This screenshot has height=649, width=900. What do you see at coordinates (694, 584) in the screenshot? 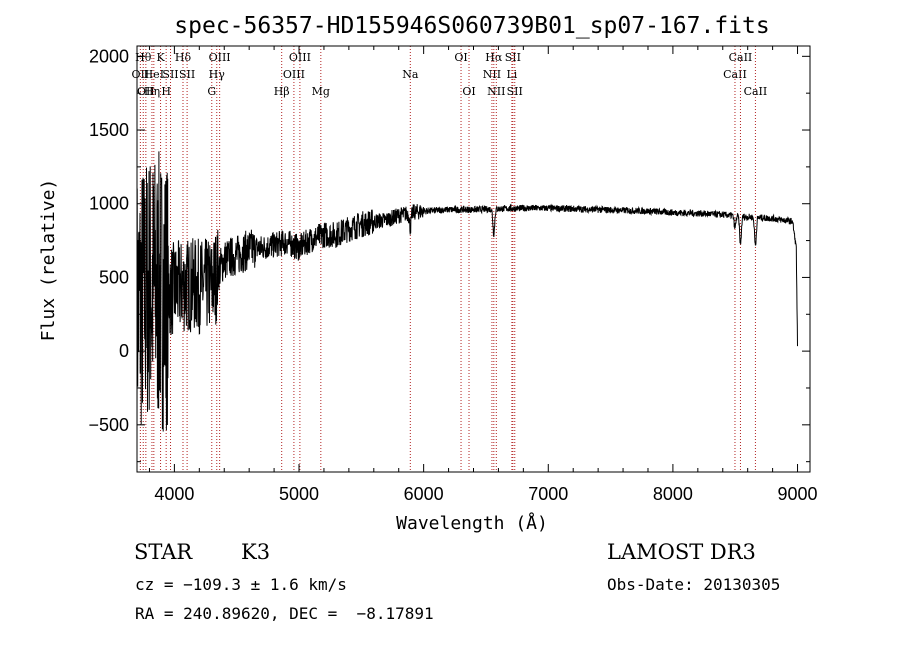
I see `observation-date: Obs-Date: 20130305` at bounding box center [694, 584].